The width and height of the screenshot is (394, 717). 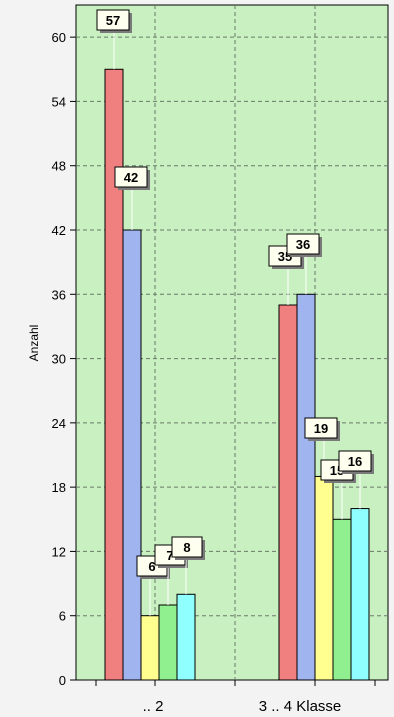 I want to click on data-label: 57, so click(x=113, y=20).